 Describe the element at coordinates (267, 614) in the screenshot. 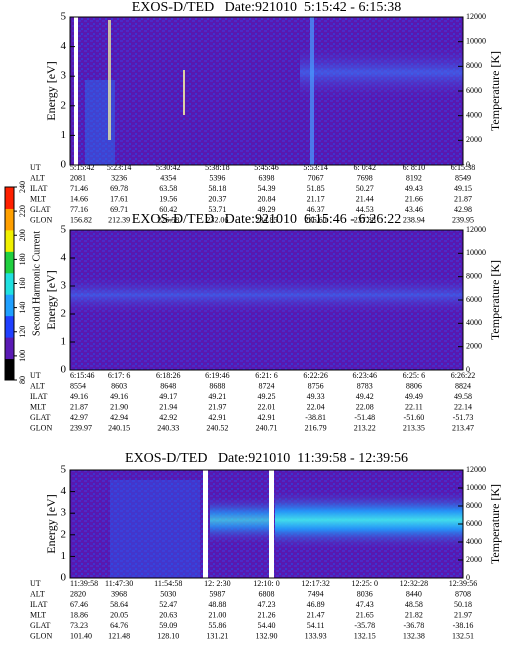

I see `table-cell: 21.26` at that location.